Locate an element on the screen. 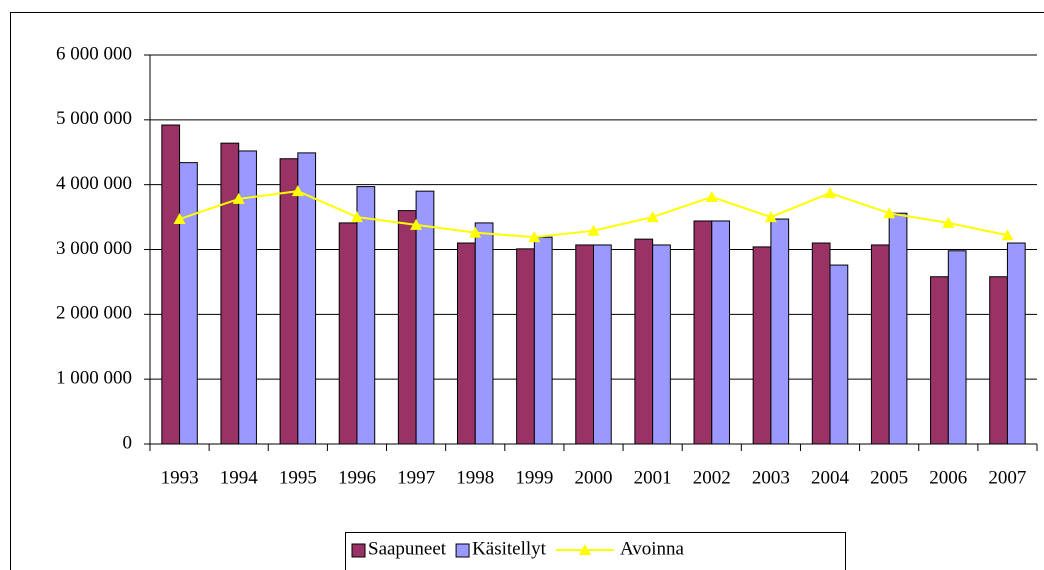 The width and height of the screenshot is (1044, 570). x-tick-label: 2003 is located at coordinates (771, 477).